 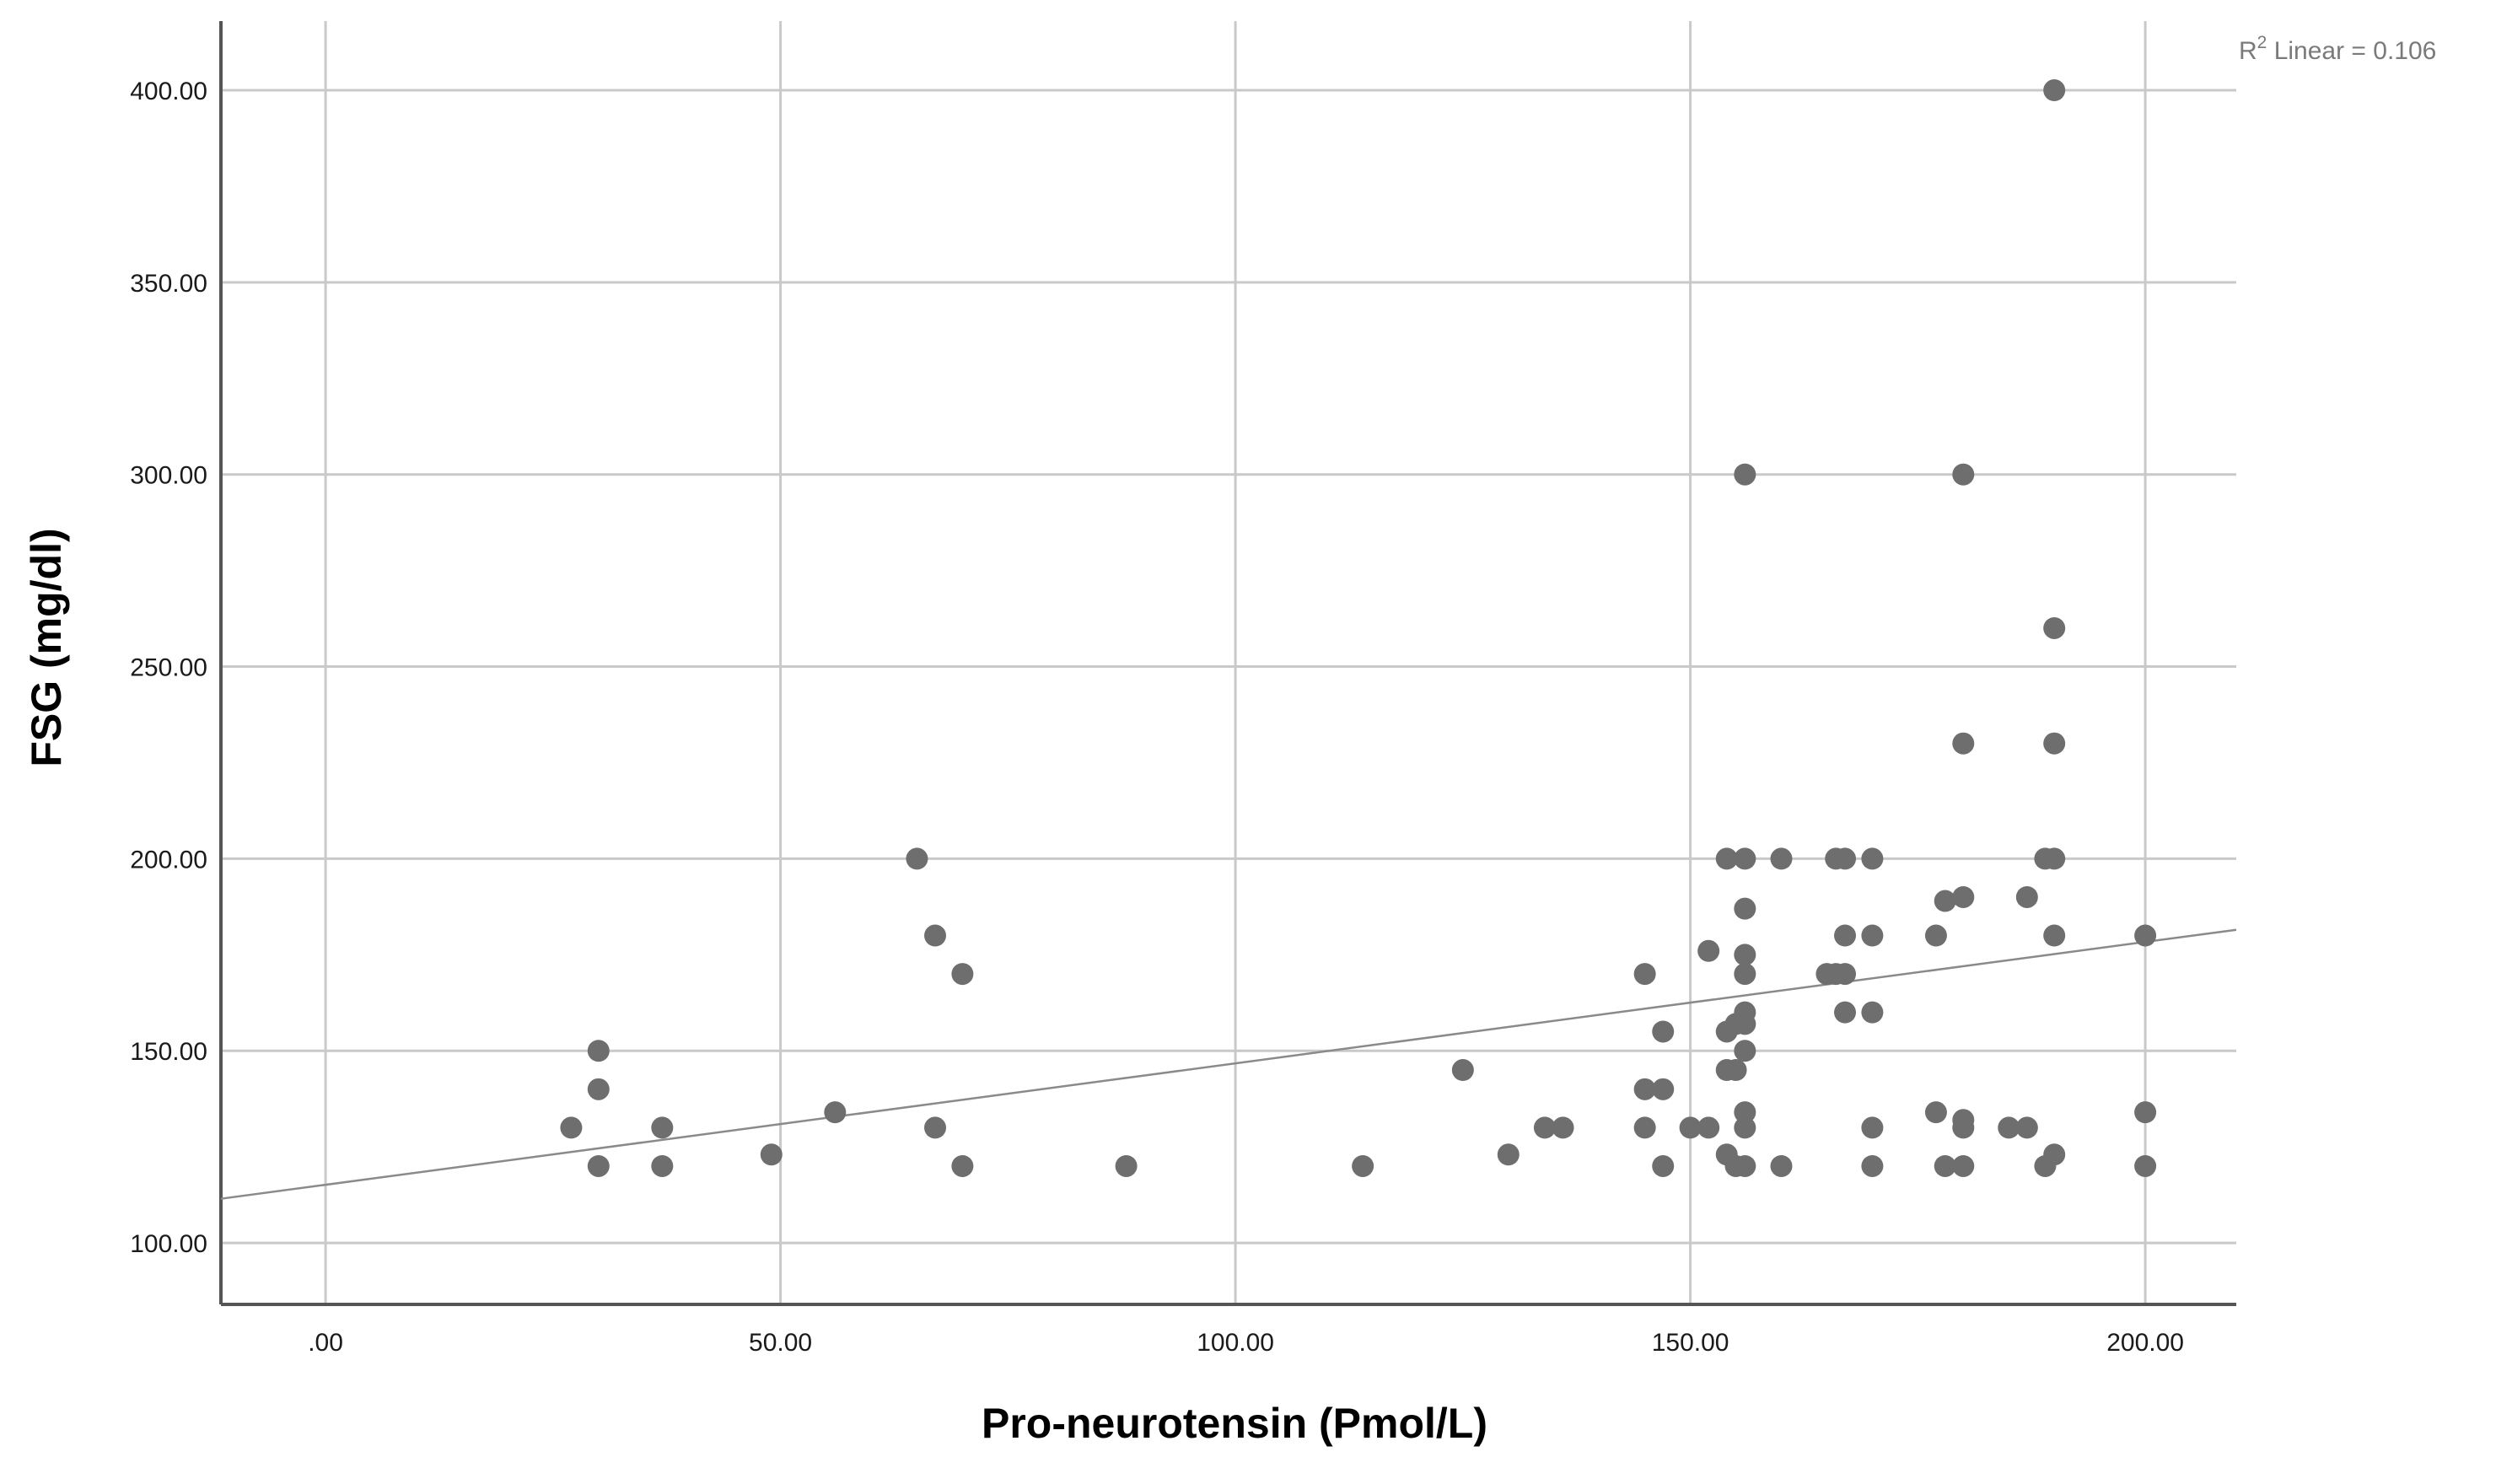 I want to click on r-squared-prefix: R, so click(x=2248, y=51).